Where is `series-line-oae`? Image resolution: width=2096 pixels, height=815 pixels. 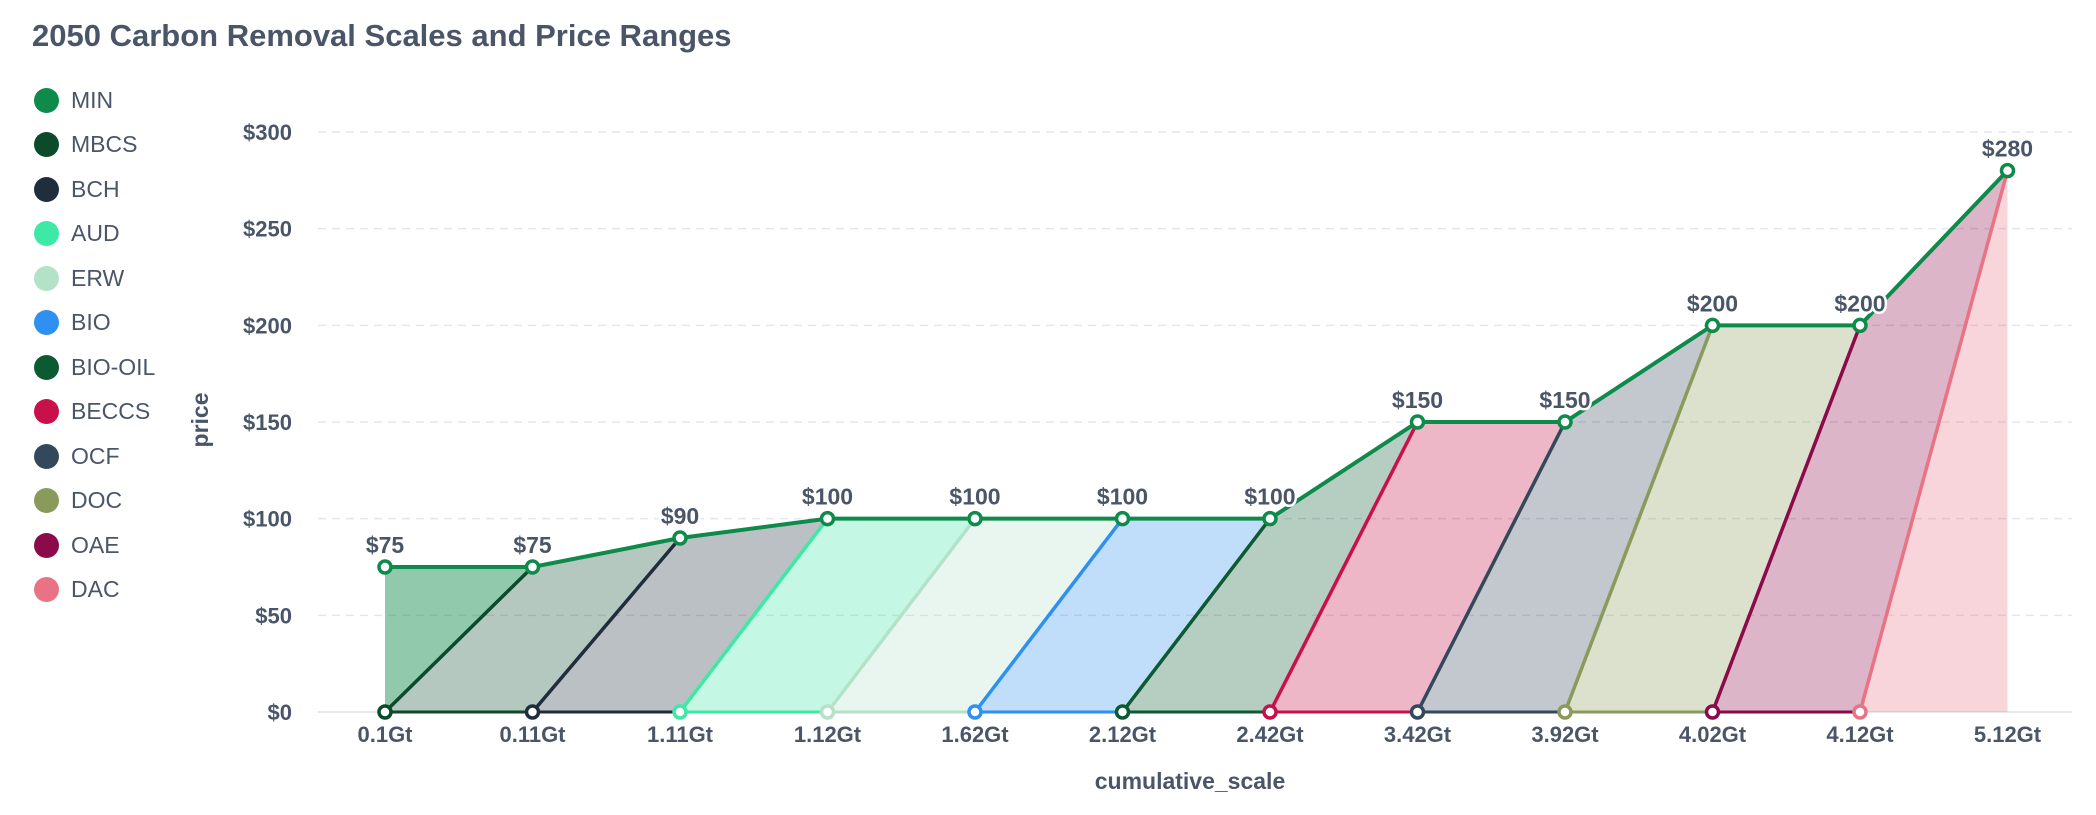
series-line-oae is located at coordinates (1786, 518).